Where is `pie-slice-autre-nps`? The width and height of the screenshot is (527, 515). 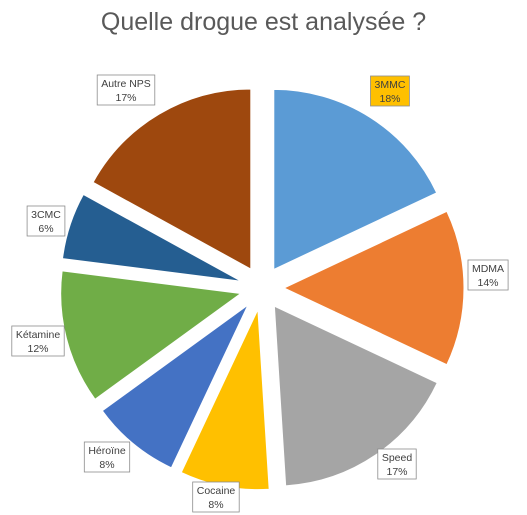
pie-slice-autre-nps is located at coordinates (172, 179).